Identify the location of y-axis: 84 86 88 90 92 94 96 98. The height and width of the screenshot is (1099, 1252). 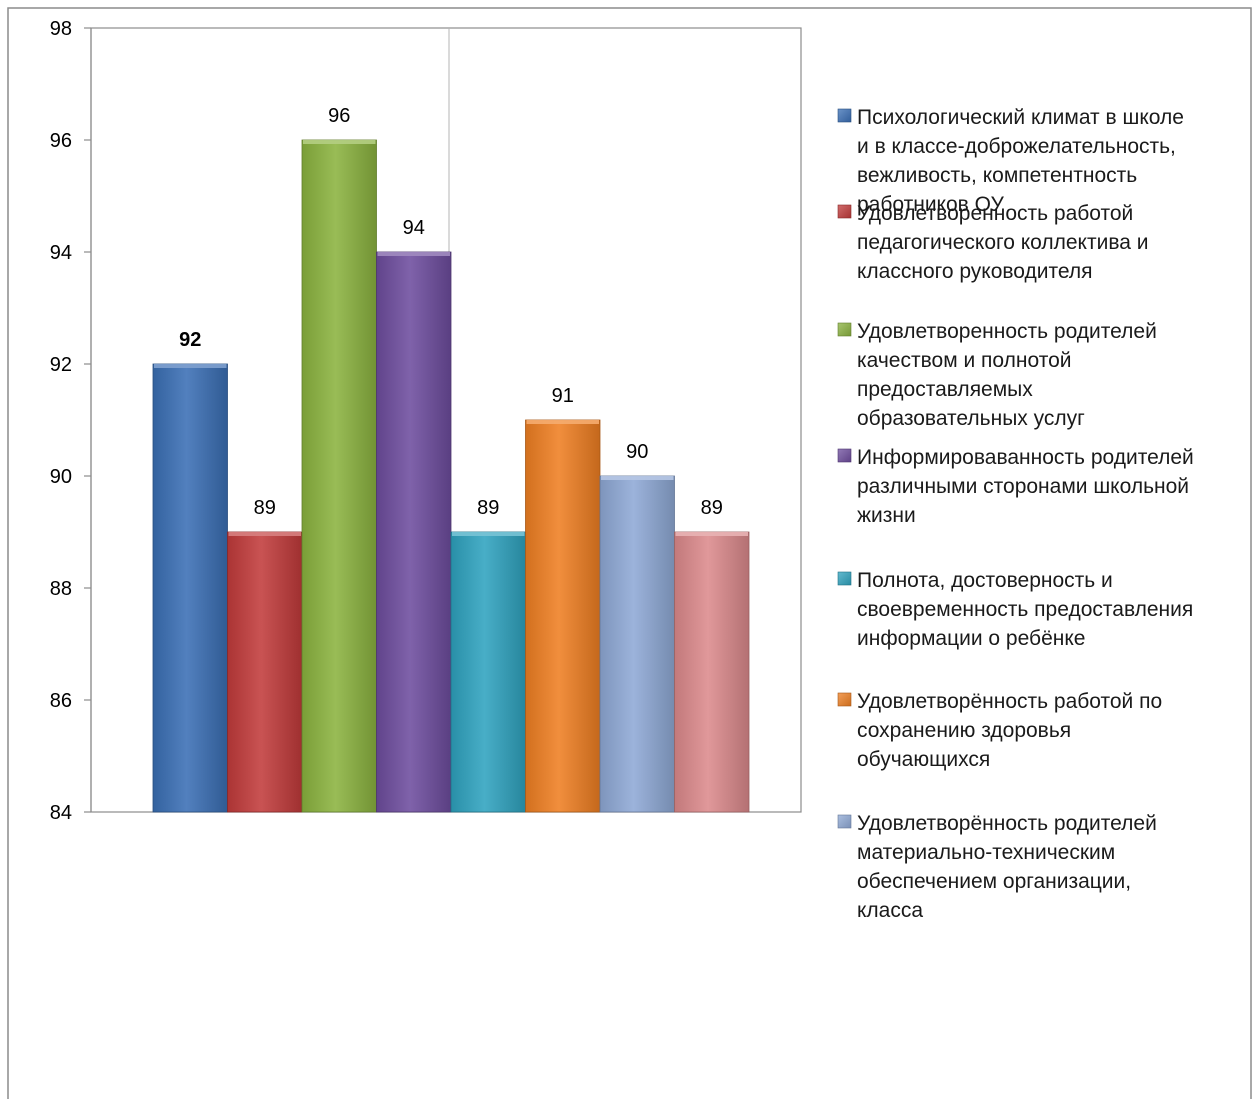
(71, 421).